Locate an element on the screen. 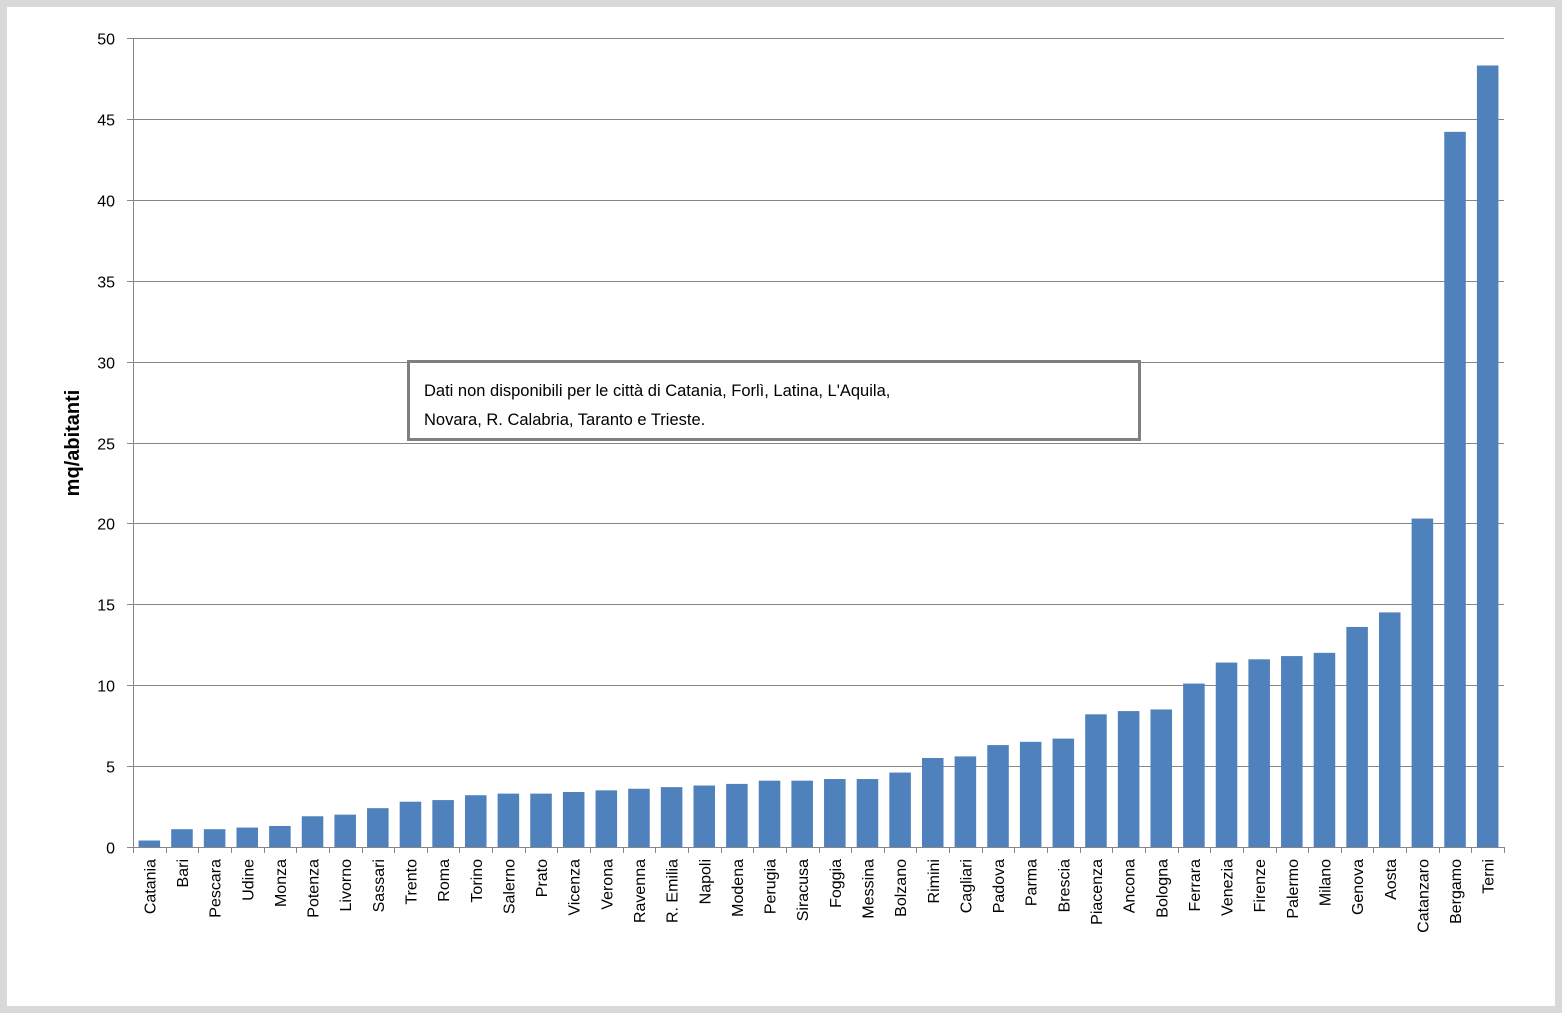  x-tick-label: Ancona is located at coordinates (1130, 886).